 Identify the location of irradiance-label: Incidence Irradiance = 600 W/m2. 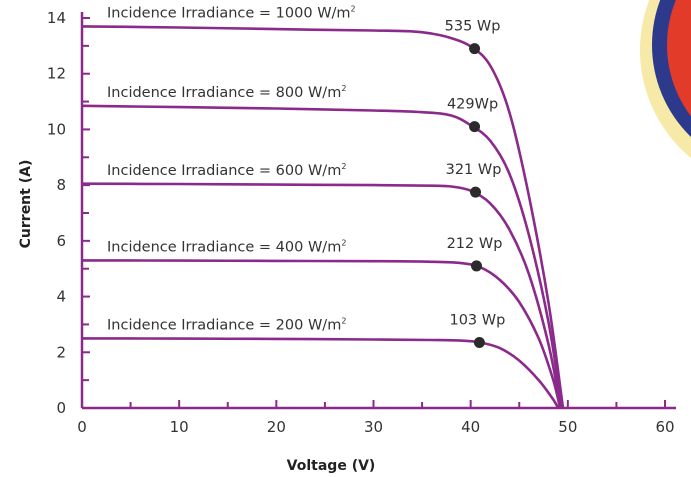
(226, 170).